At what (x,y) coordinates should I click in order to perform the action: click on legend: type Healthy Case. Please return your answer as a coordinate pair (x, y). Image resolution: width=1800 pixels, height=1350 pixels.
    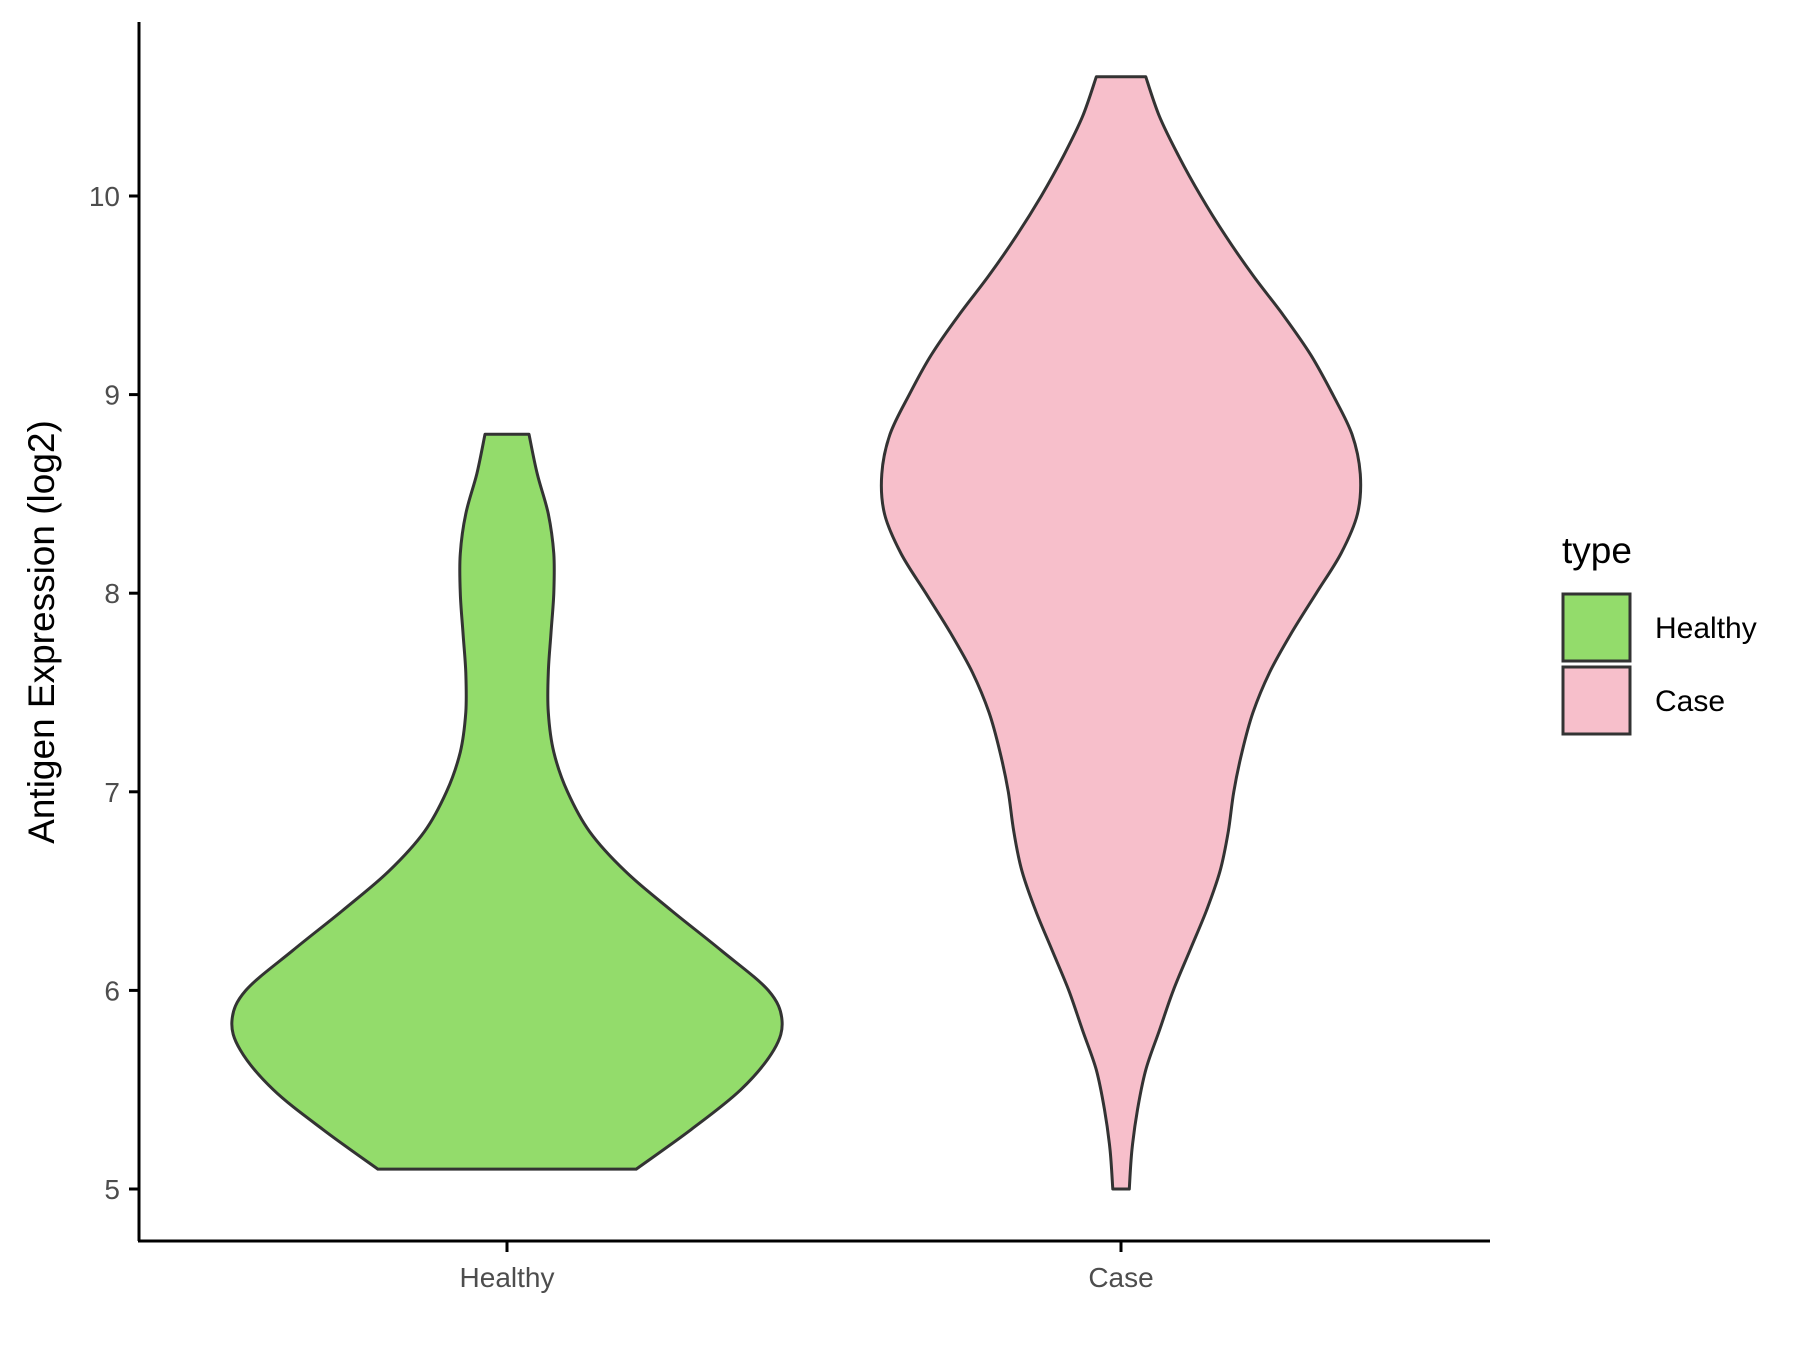
    Looking at the image, I should click on (1659, 633).